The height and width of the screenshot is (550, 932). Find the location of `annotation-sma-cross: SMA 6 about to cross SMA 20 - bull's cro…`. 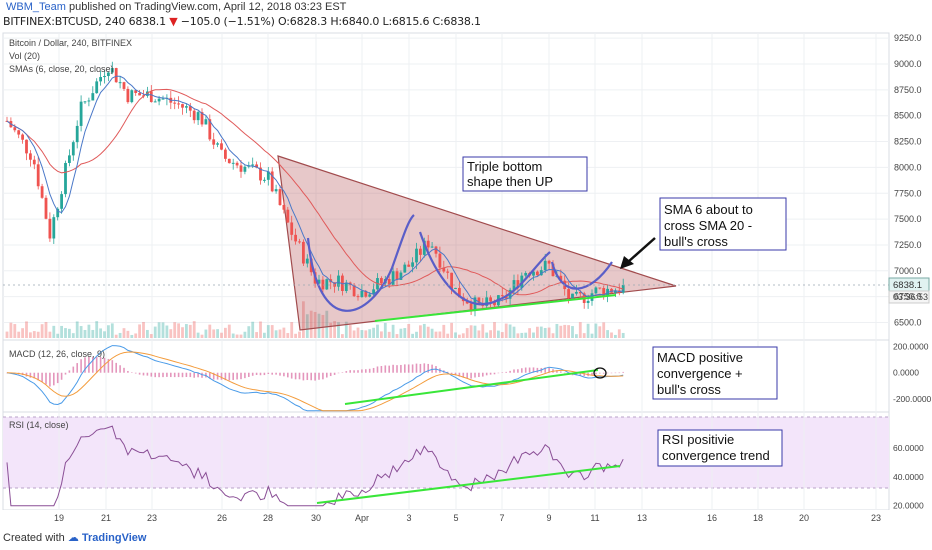

annotation-sma-cross: SMA 6 about to cross SMA 20 - bull's cro… is located at coordinates (723, 224).